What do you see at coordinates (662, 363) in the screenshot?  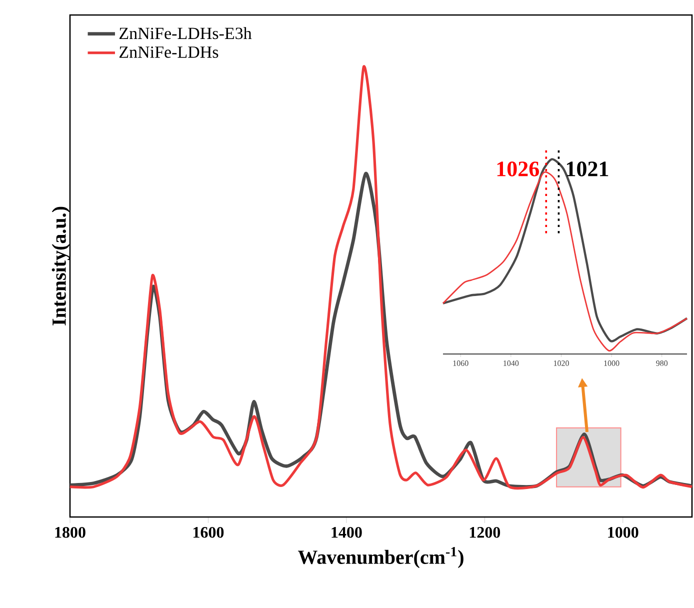 I see `x-tick-label: 980` at bounding box center [662, 363].